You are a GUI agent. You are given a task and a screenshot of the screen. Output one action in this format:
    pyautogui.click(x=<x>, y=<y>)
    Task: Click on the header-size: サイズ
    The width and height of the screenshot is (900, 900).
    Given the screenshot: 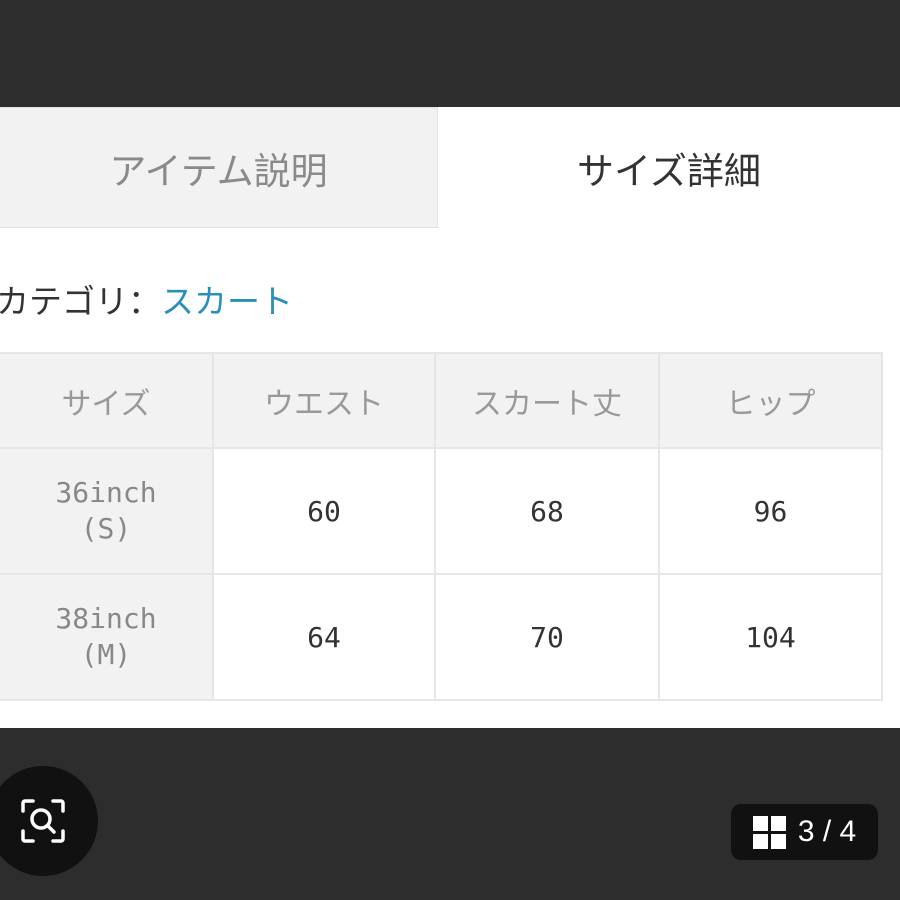 What is the action you would take?
    pyautogui.click(x=107, y=400)
    